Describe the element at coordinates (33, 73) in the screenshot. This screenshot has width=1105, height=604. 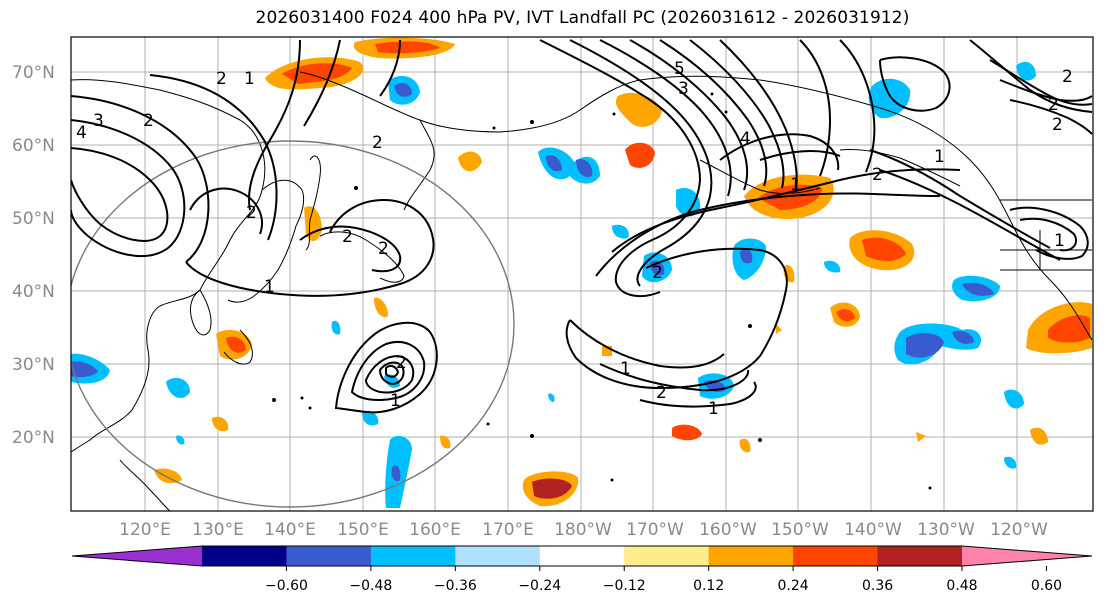
I see `lat-label: 70°N` at that location.